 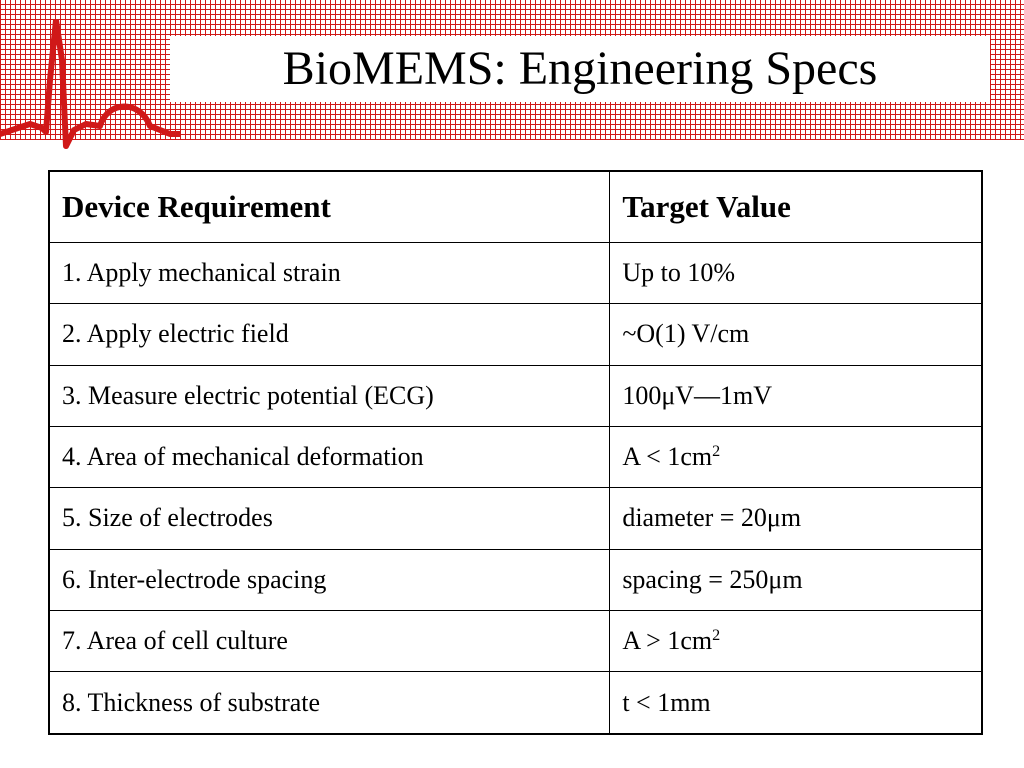 What do you see at coordinates (686, 334) in the screenshot?
I see `target-value-text: ~O(1) V/cm` at bounding box center [686, 334].